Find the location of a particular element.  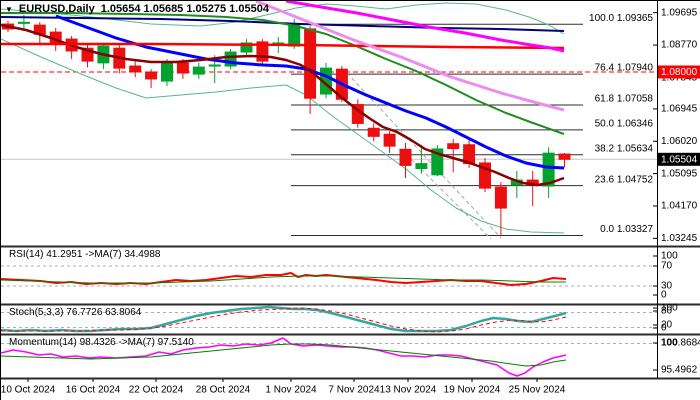

ma-pink is located at coordinates (410, 56).